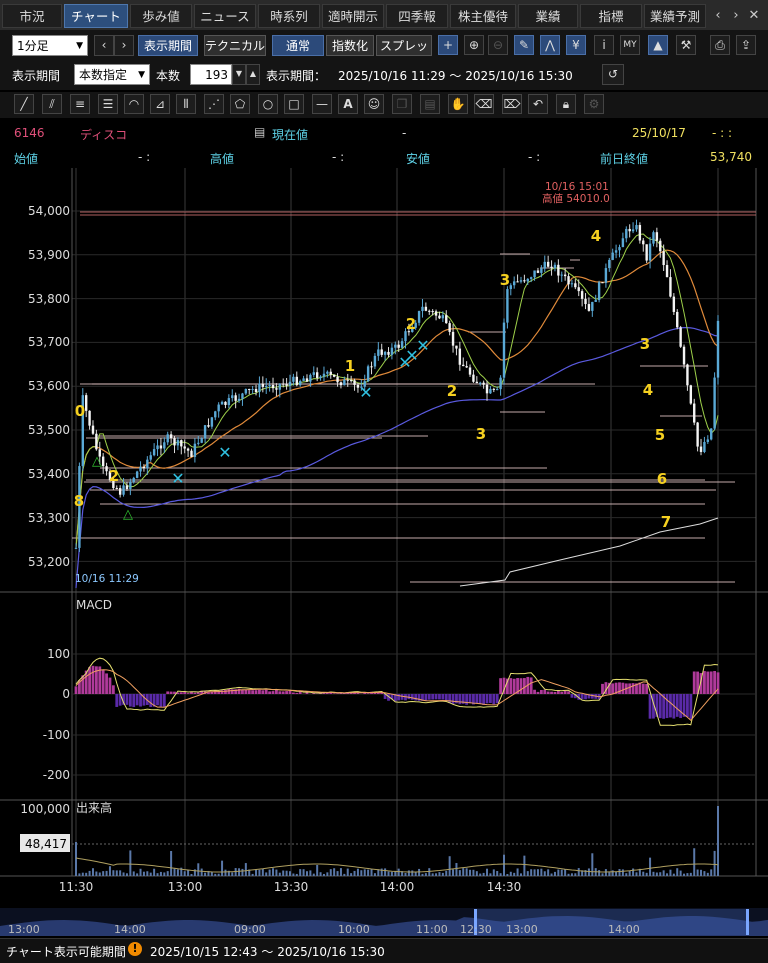  What do you see at coordinates (259, 132) in the screenshot?
I see `document-icon: ▤` at bounding box center [259, 132].